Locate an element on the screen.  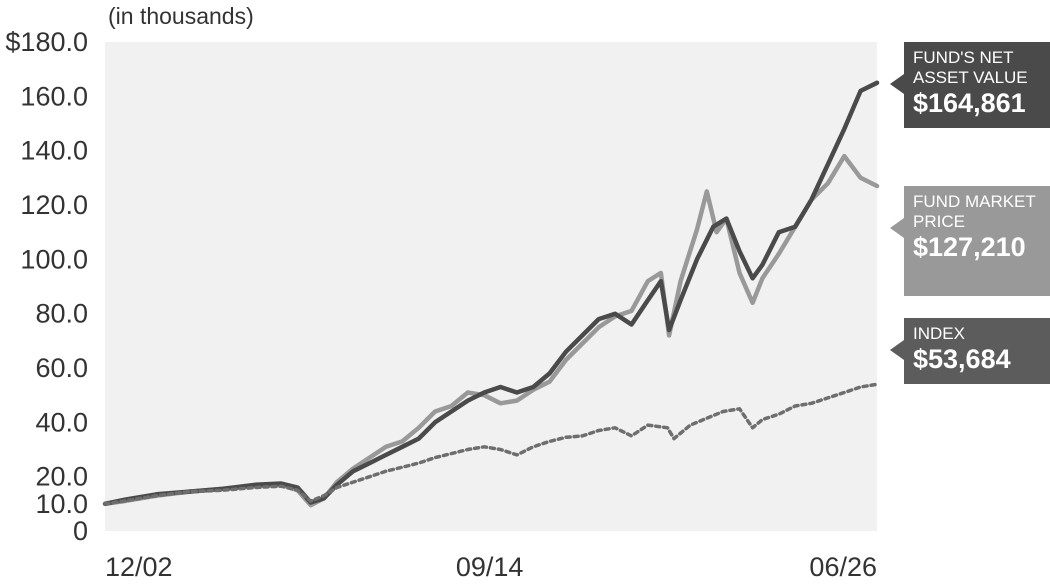
y-tick-label: 80.0 is located at coordinates (61, 314).